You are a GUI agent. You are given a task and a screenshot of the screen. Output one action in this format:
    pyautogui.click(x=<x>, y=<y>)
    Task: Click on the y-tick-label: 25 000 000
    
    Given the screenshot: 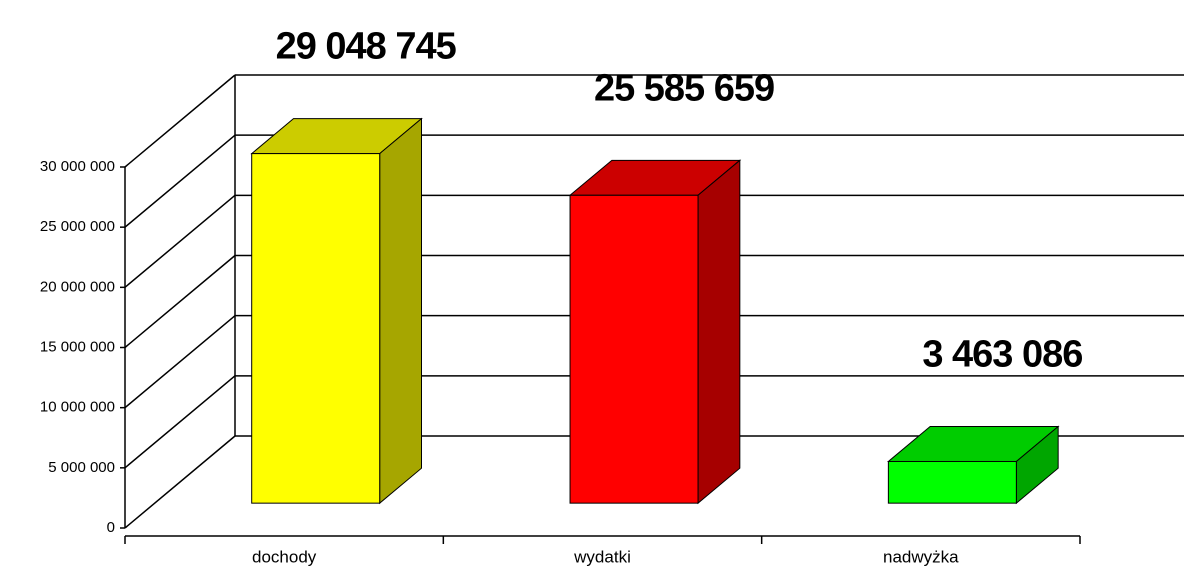 What is the action you would take?
    pyautogui.click(x=77, y=226)
    